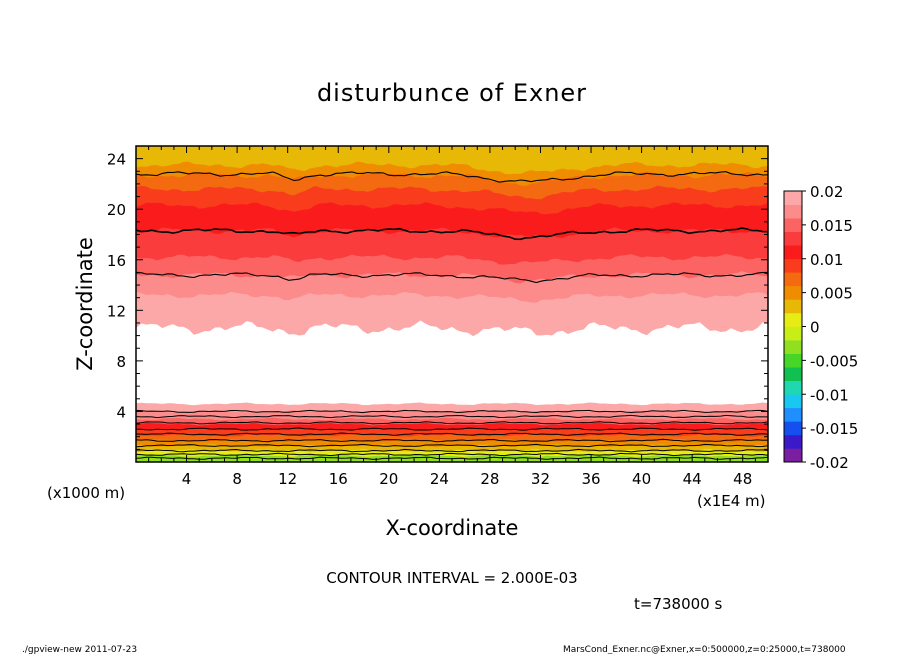  What do you see at coordinates (540, 479) in the screenshot?
I see `x-tick-label: 32` at bounding box center [540, 479].